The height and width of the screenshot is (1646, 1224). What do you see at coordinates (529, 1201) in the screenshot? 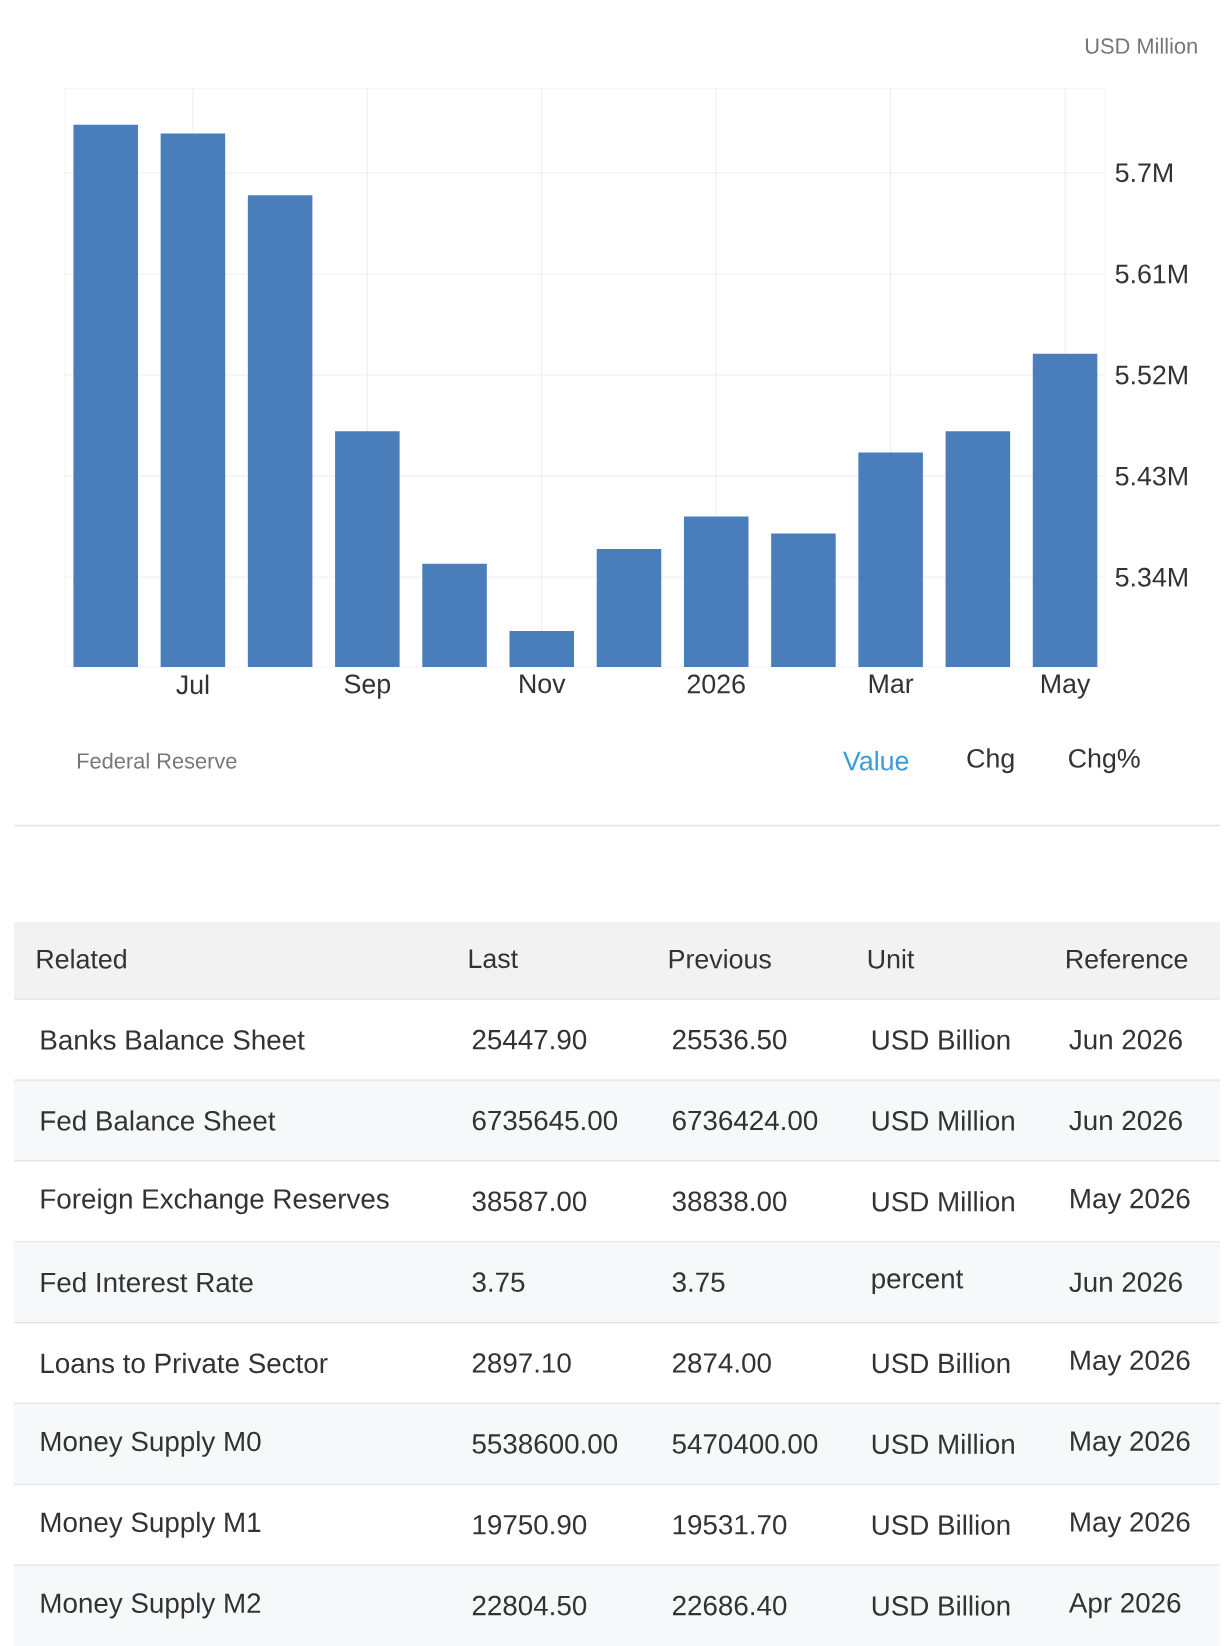
I see `text: 38587.00` at bounding box center [529, 1201].